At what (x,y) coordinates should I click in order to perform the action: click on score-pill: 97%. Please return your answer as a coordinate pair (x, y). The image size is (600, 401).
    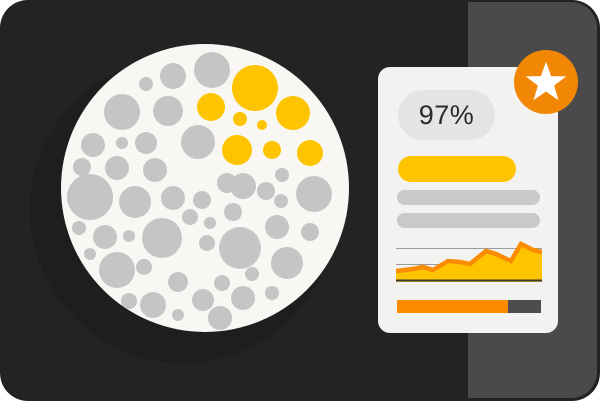
    Looking at the image, I should click on (446, 115).